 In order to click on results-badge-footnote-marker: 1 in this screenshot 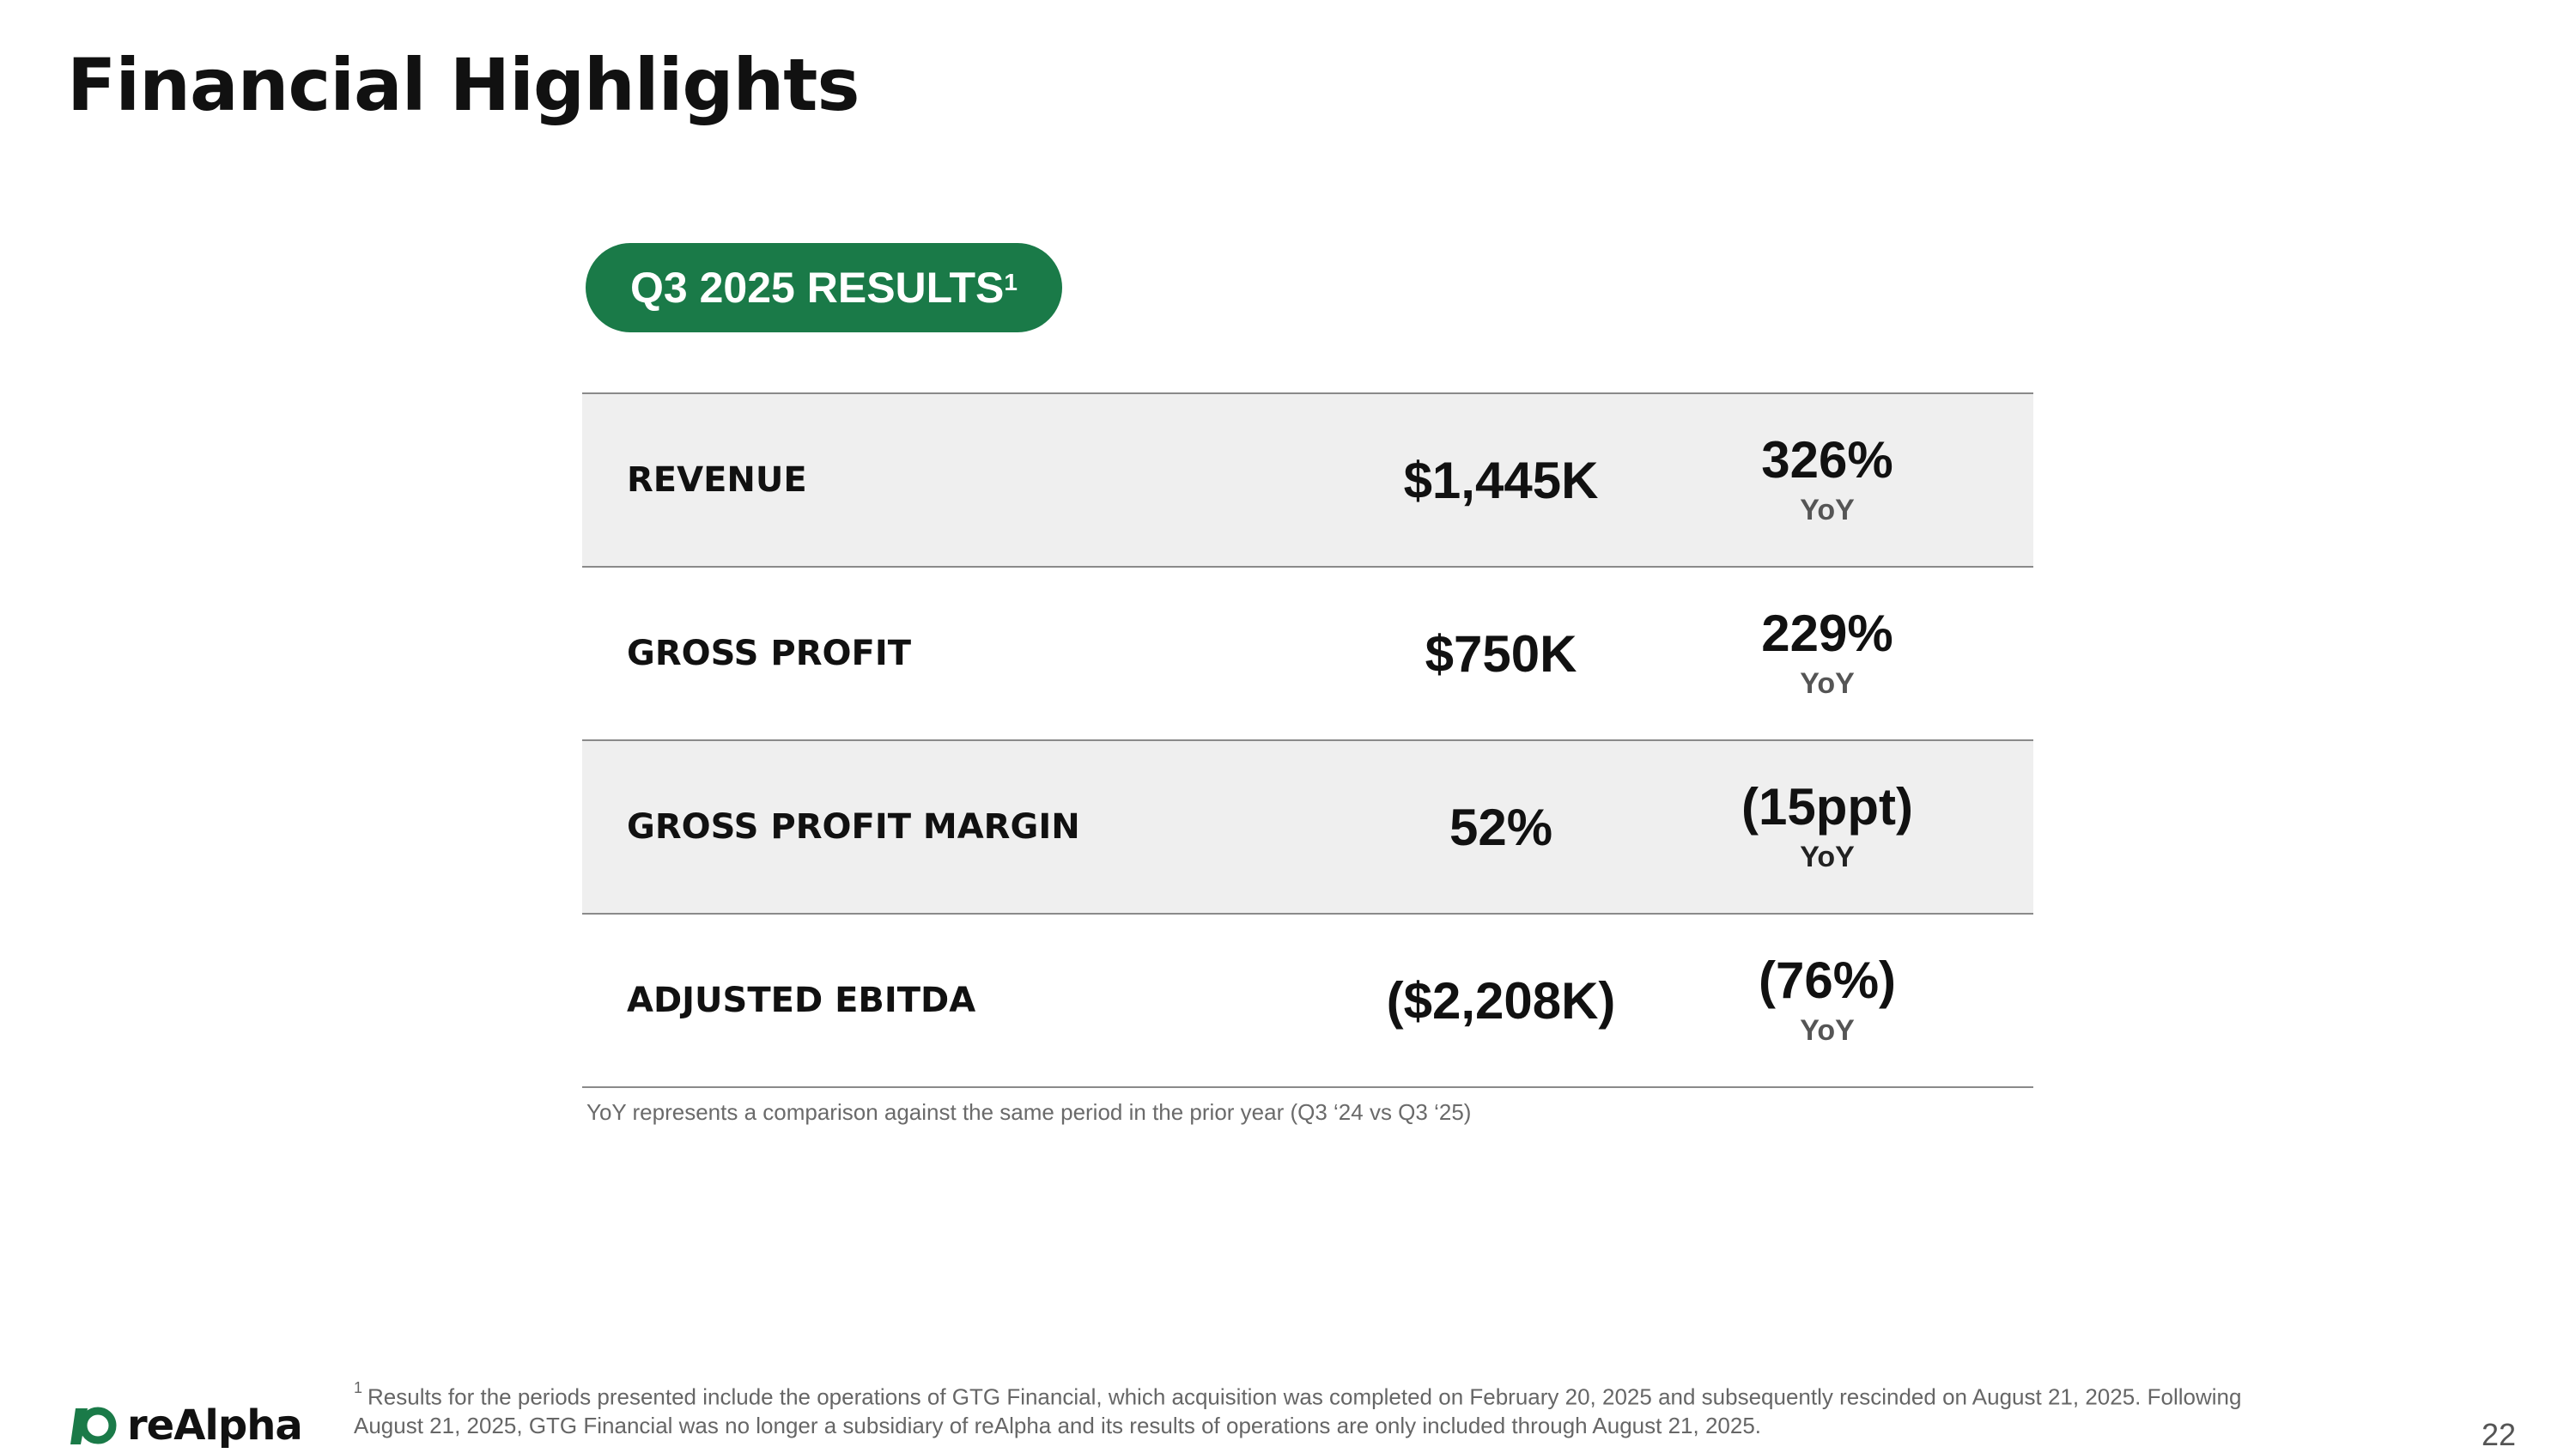, I will do `click(1011, 282)`.